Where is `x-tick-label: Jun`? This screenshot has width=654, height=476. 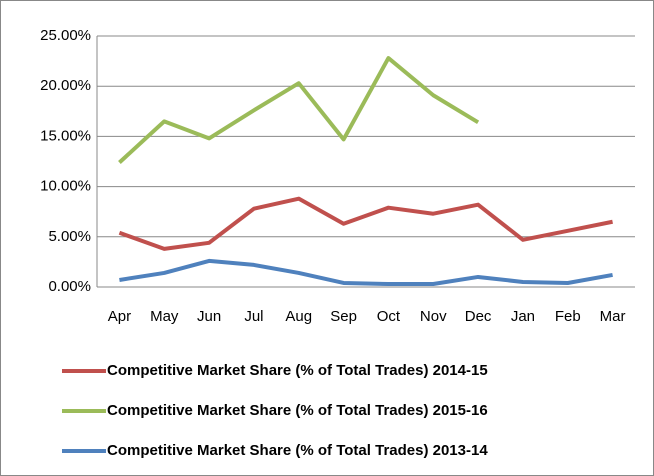
x-tick-label: Jun is located at coordinates (209, 316).